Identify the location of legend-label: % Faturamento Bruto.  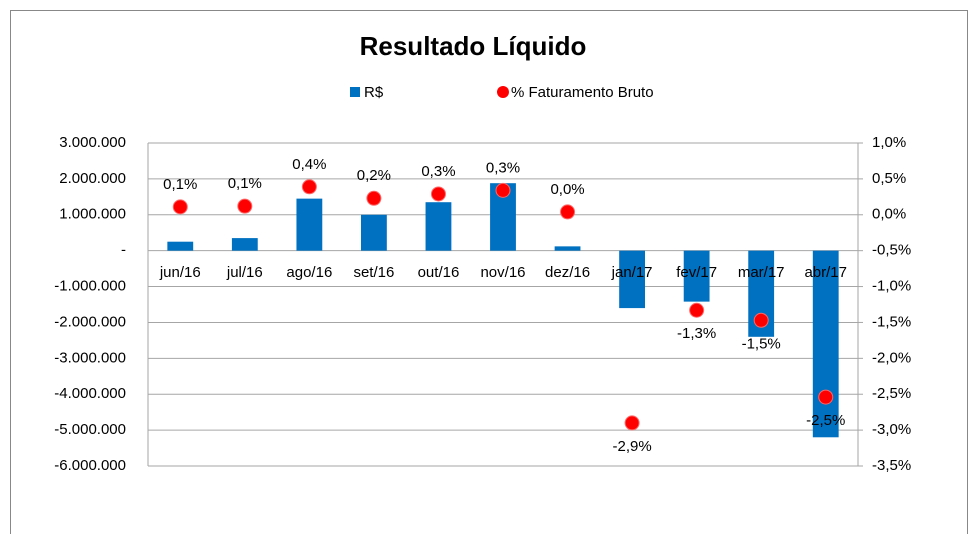
(582, 92).